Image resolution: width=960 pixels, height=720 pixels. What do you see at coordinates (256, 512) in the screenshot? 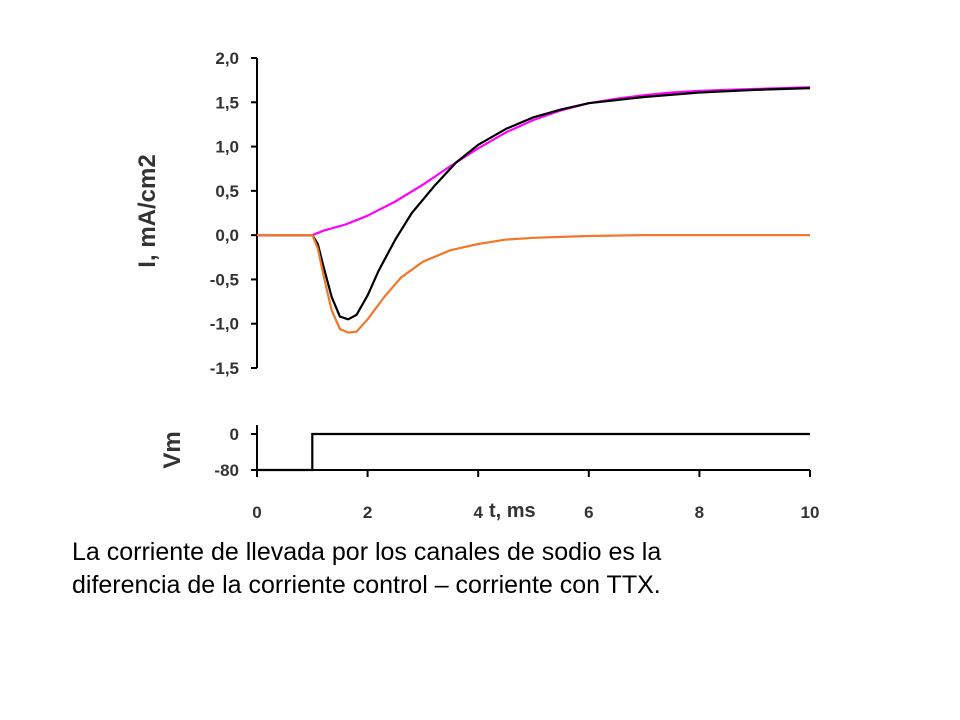
I see `x-tick-label: 0` at bounding box center [256, 512].